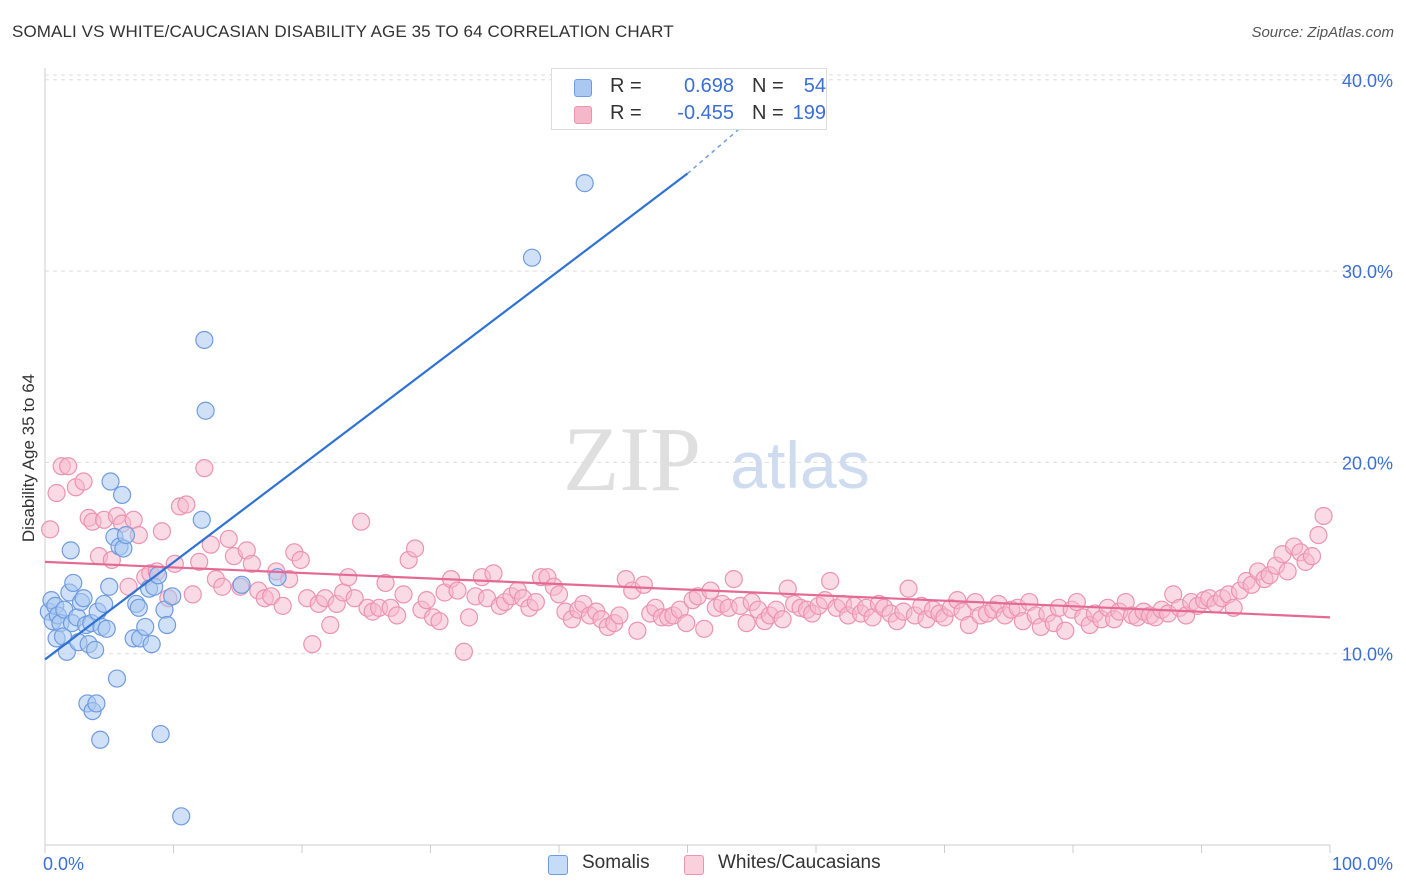  What do you see at coordinates (768, 113) in the screenshot?
I see `legend-n-label-white: N =` at bounding box center [768, 113].